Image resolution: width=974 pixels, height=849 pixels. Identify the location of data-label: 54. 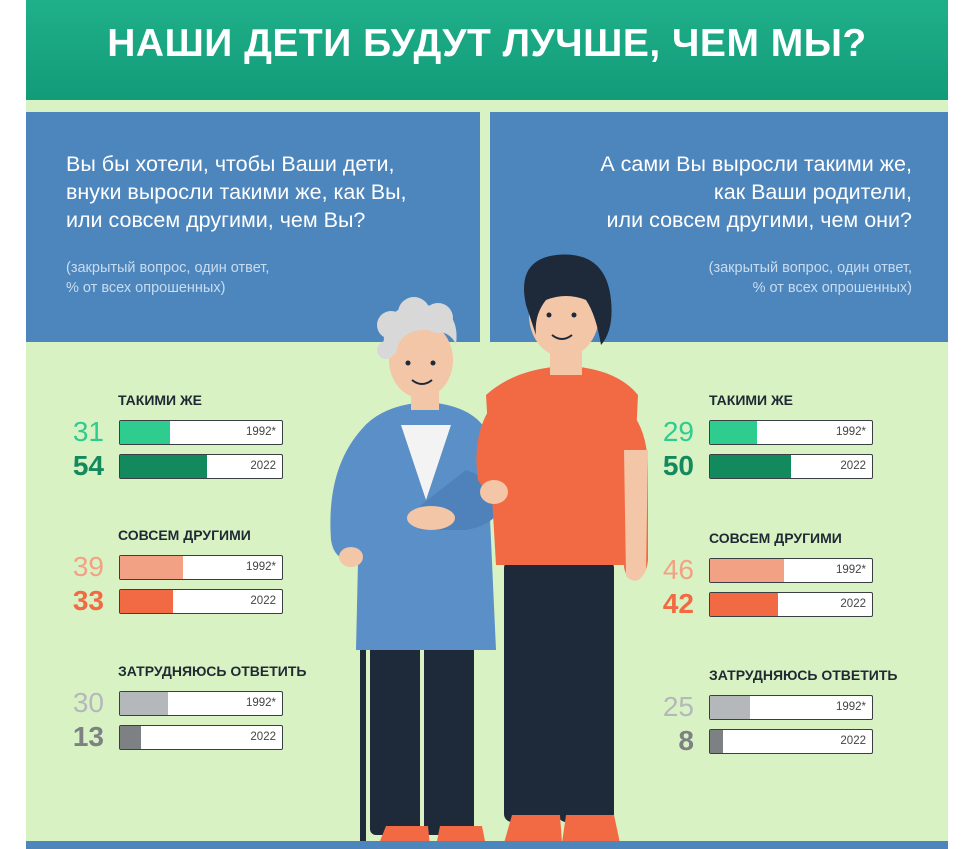
(88, 465).